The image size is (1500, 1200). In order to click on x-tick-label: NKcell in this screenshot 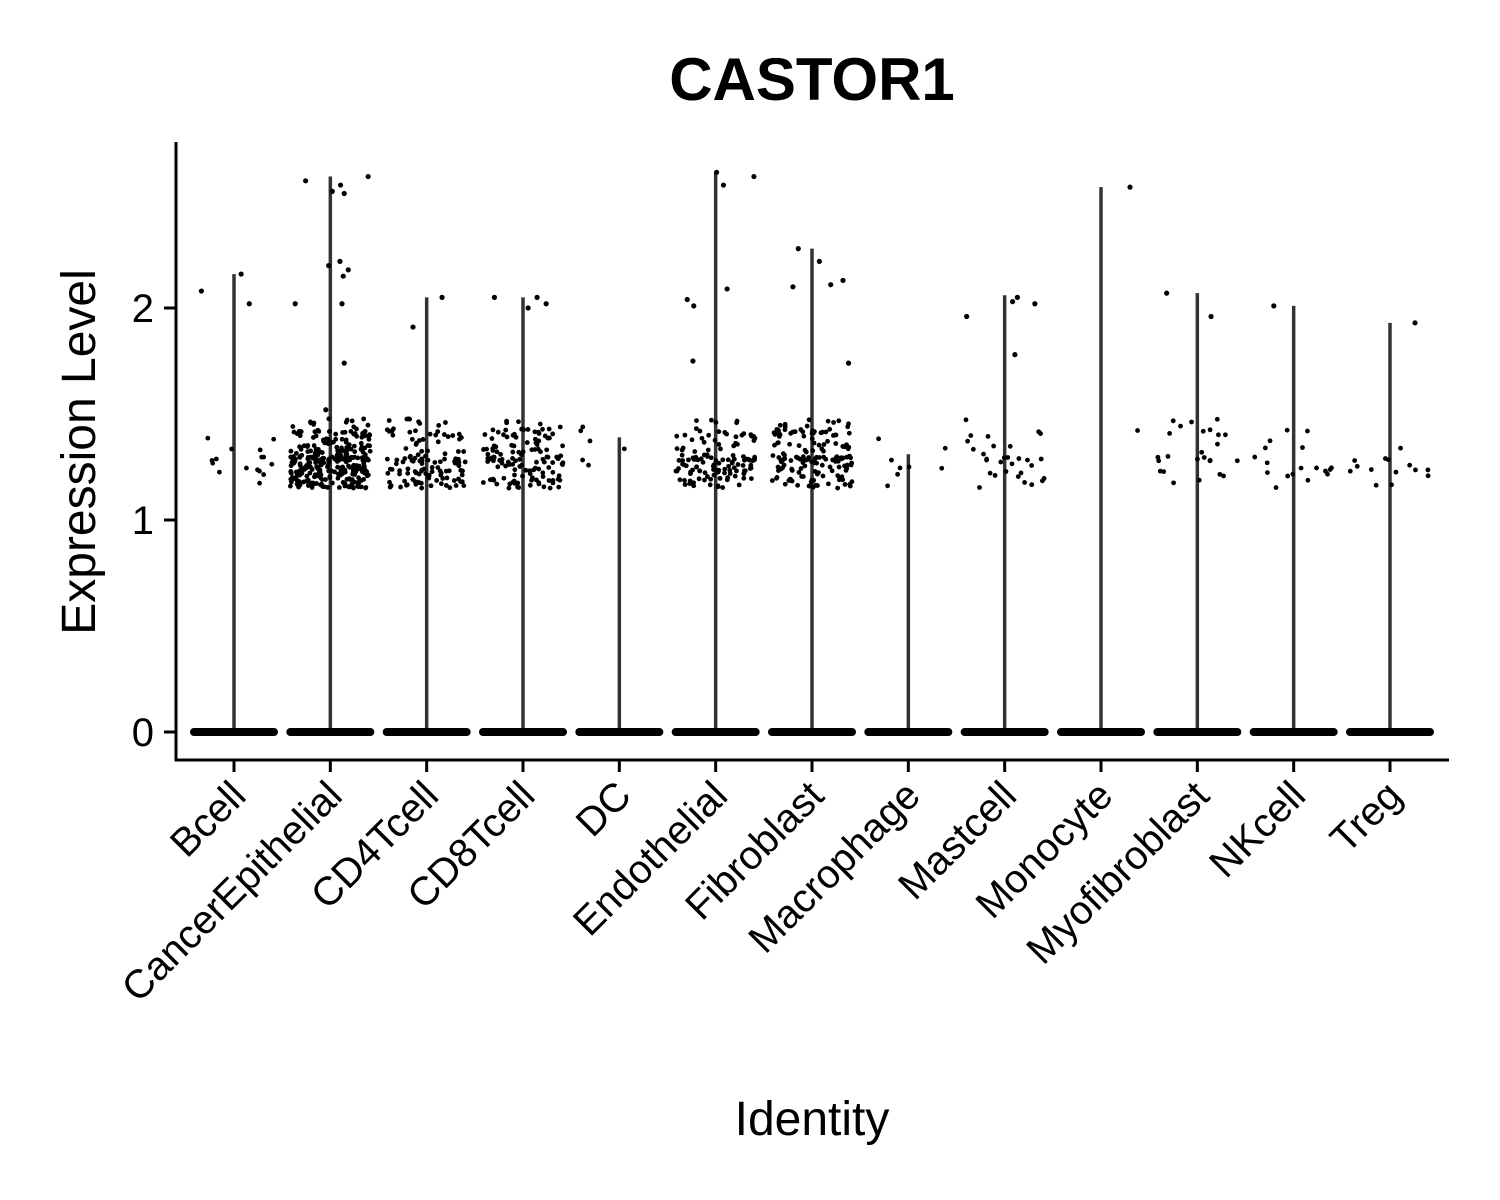, I will do `click(1257, 829)`.